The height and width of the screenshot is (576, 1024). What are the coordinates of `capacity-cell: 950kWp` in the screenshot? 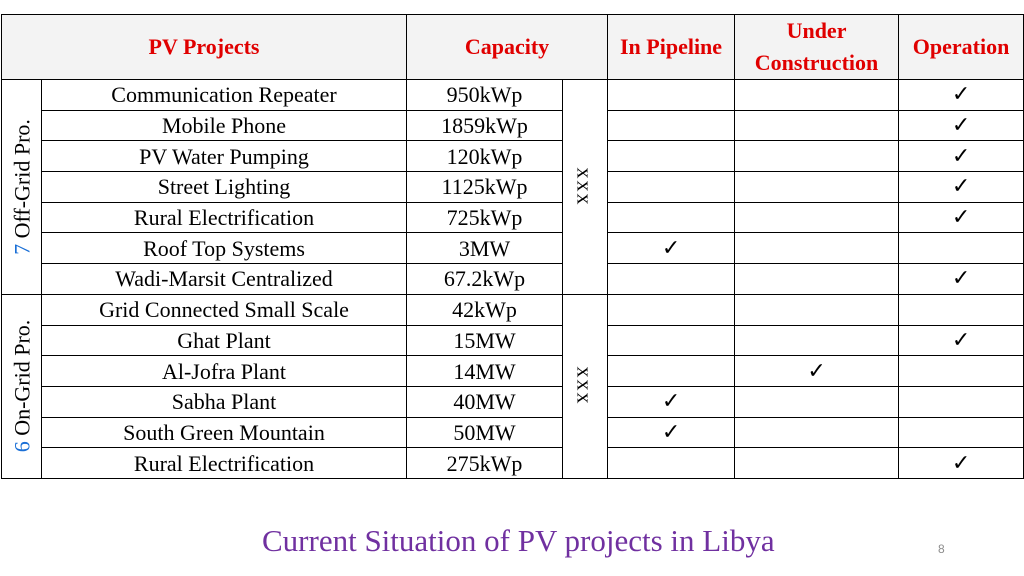 It's located at (485, 95).